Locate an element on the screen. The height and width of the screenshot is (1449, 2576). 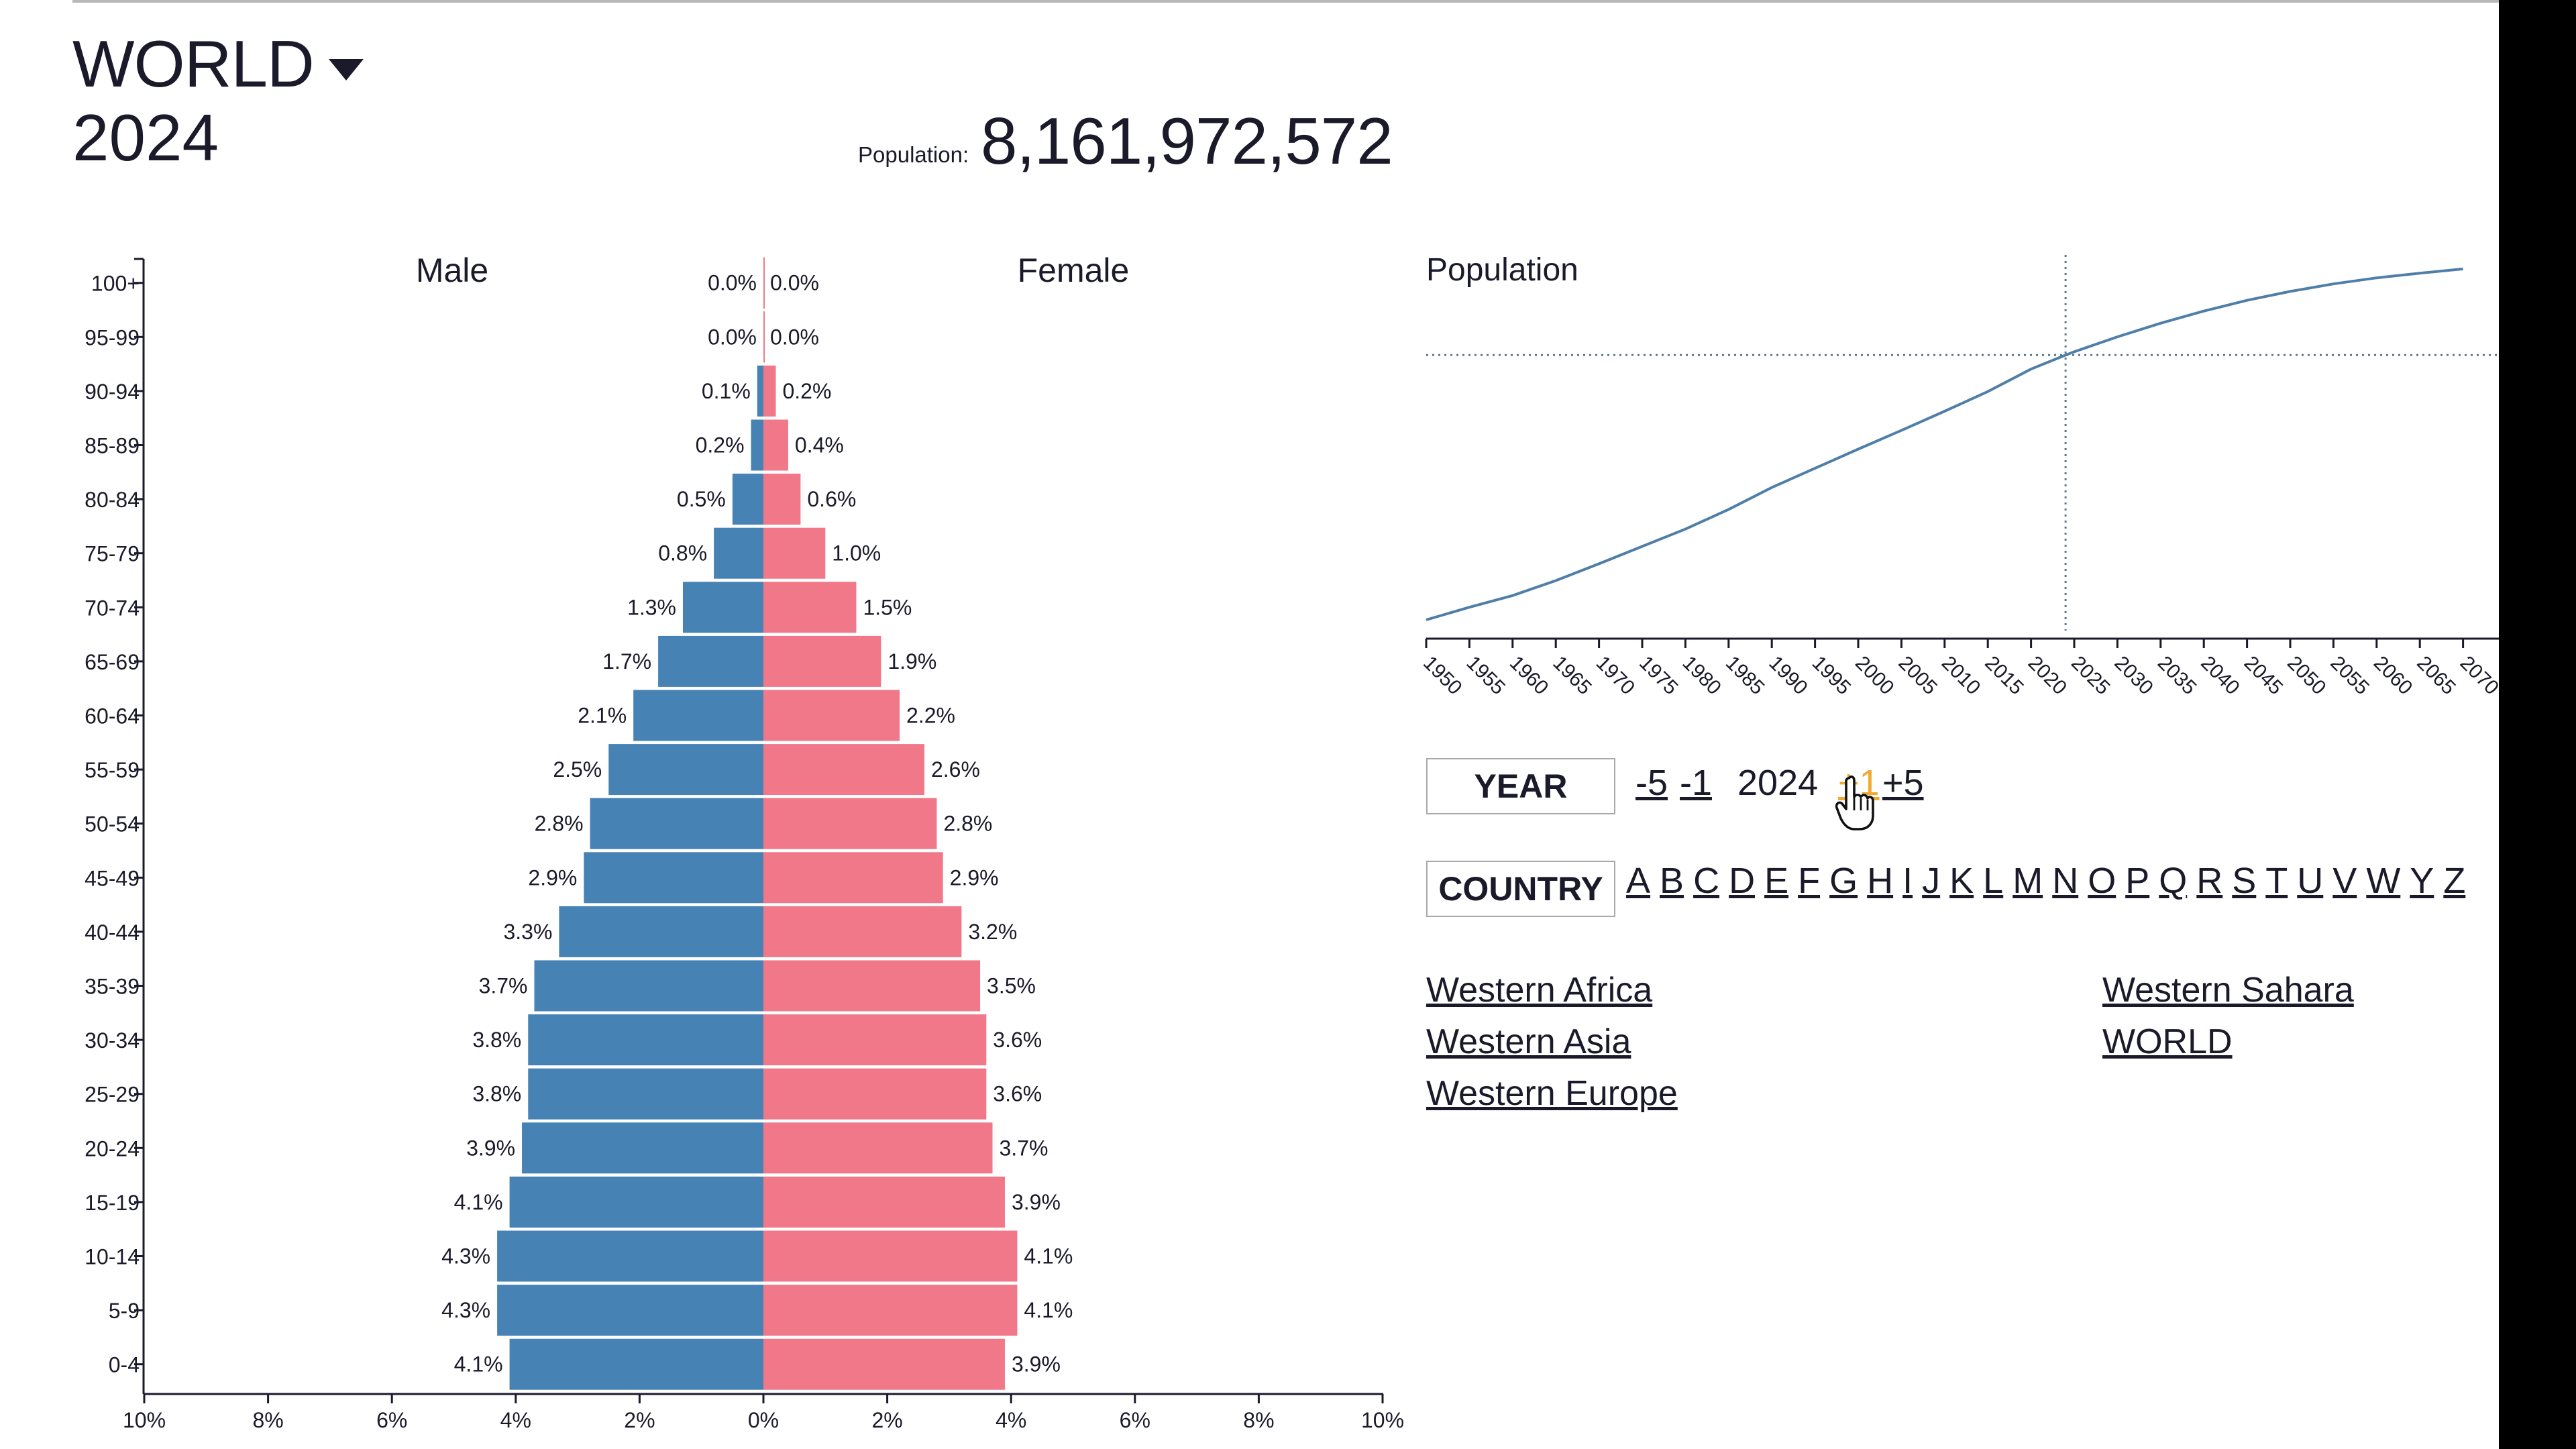
female-value-label: 3.2% is located at coordinates (992, 932).